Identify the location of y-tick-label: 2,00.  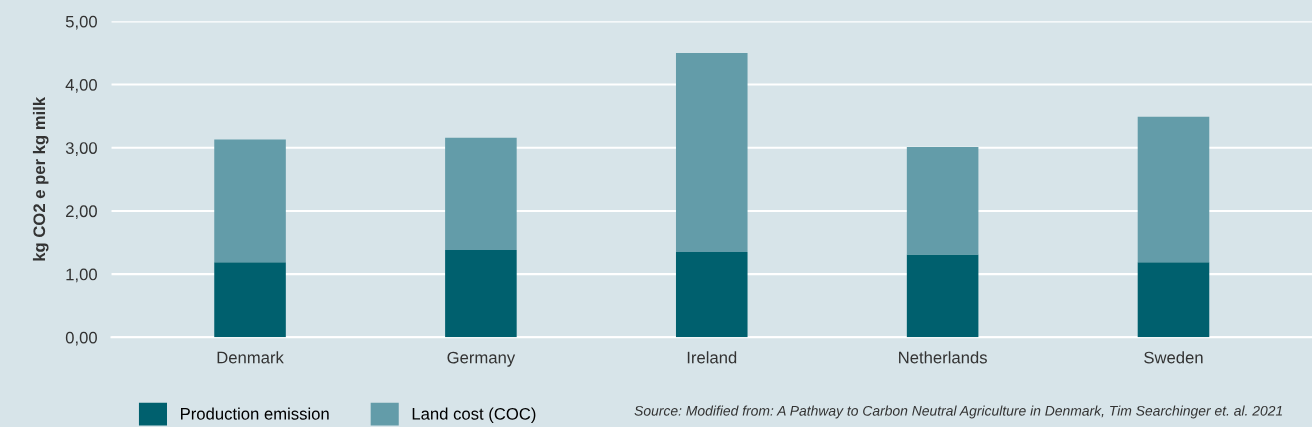
(81, 212).